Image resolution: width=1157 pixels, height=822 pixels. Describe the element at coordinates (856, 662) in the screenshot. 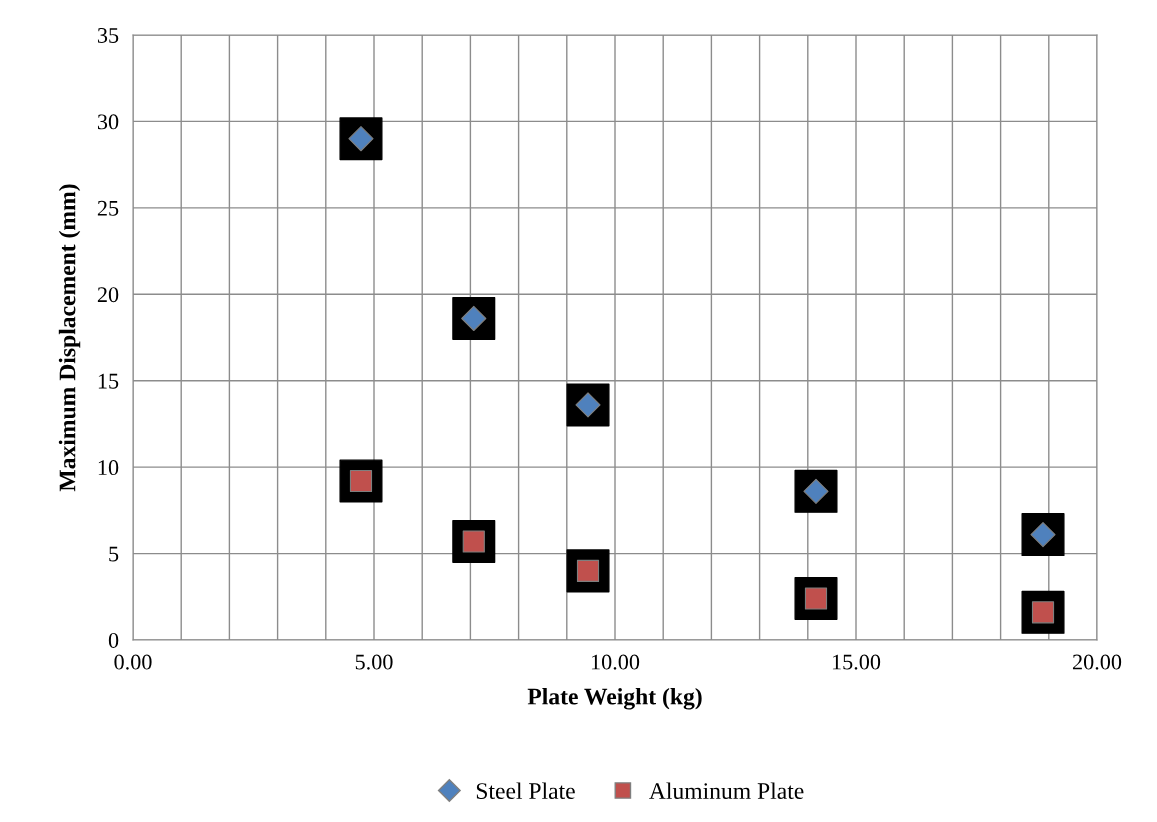

I see `x-tick-label: 15.00` at that location.